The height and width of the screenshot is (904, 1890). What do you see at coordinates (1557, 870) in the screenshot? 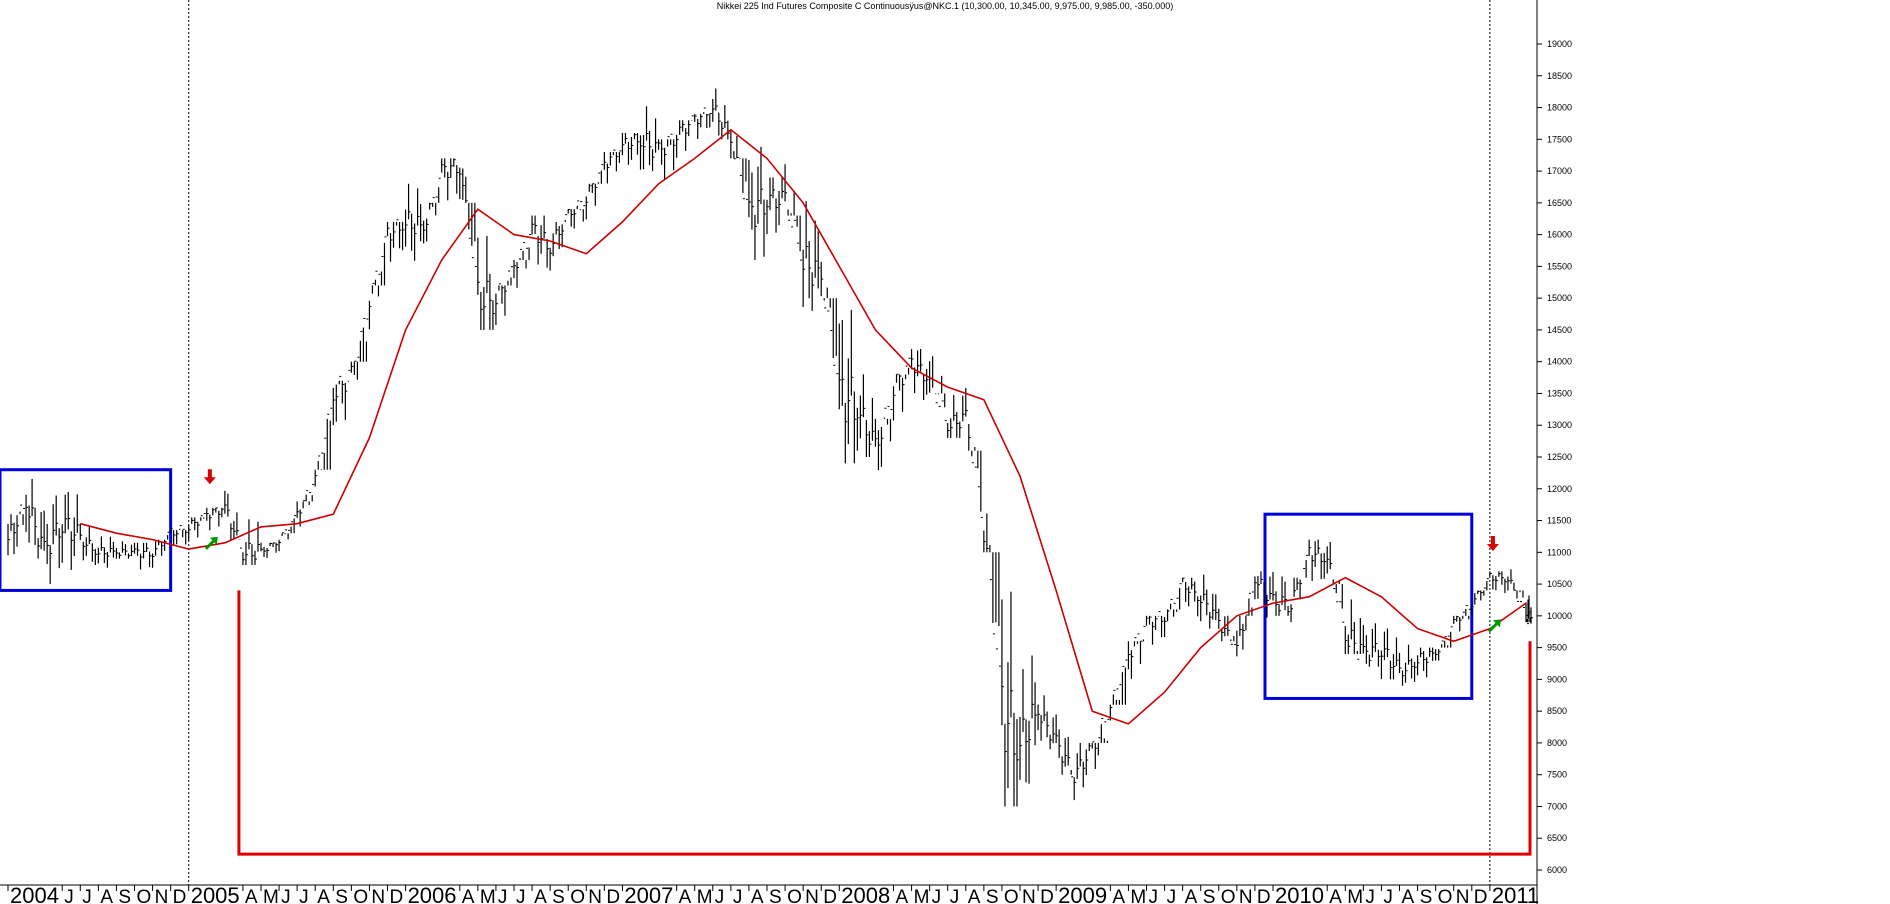
I see `y-tick-label: 6000` at bounding box center [1557, 870].